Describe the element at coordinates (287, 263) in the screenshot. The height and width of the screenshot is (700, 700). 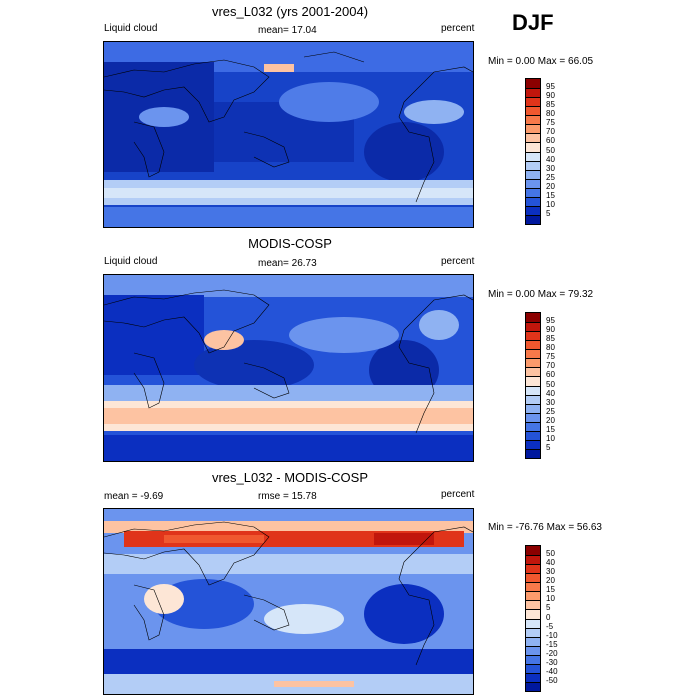
I see `mean-label: mean= 26.73` at that location.